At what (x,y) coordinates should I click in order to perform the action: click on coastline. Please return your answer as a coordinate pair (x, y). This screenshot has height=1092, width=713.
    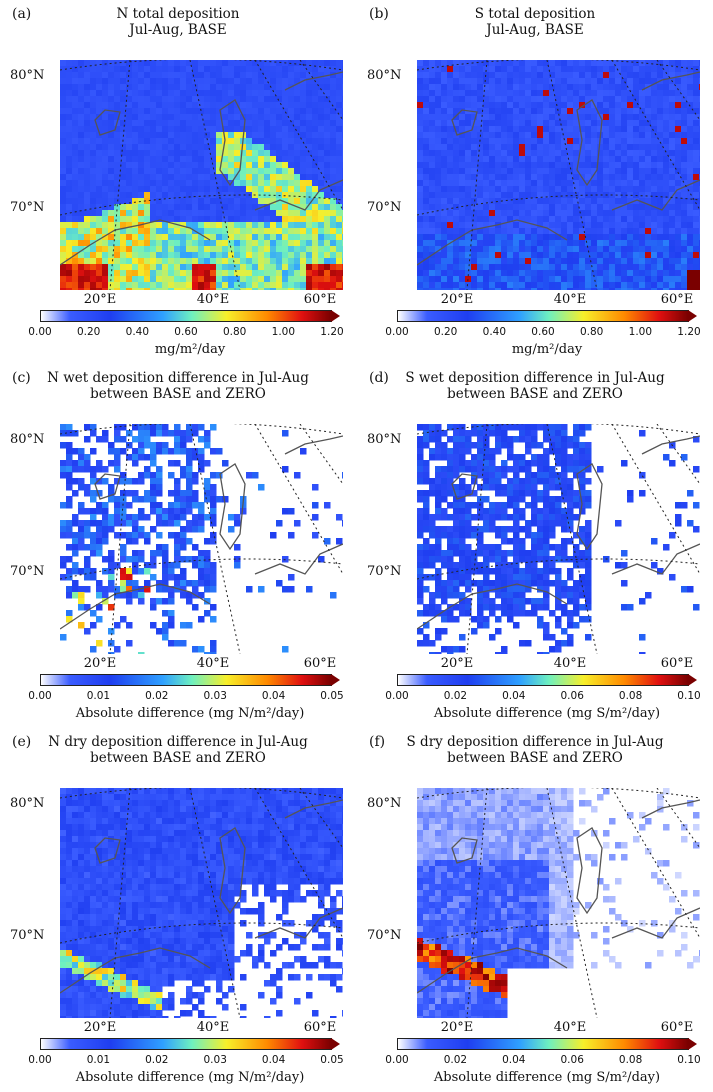
    Looking at the image, I should click on (589, 143).